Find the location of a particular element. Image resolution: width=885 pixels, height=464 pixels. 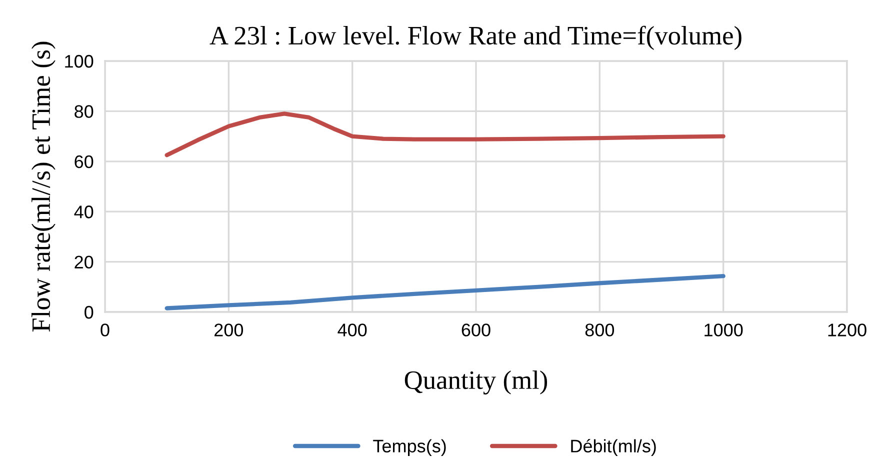

x-axis-title: Quantity (ml) is located at coordinates (476, 382).